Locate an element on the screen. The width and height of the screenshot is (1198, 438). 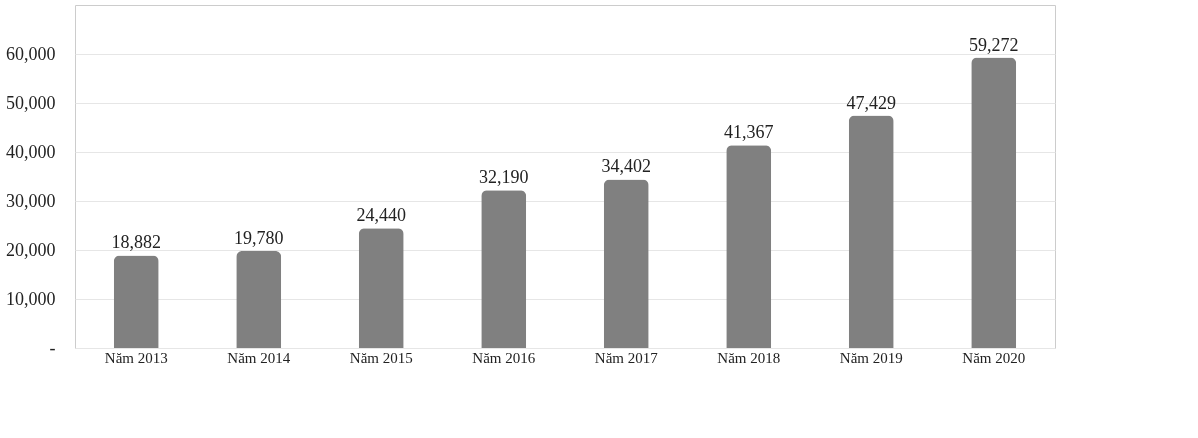
data-label: 34,402 is located at coordinates (626, 166).